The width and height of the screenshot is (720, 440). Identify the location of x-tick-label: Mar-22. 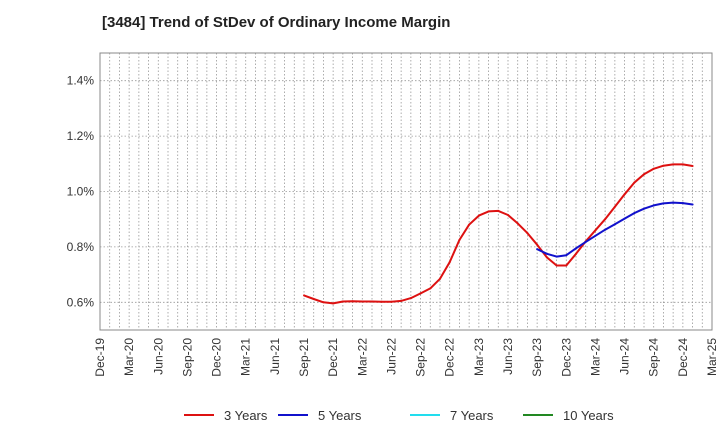
(362, 357).